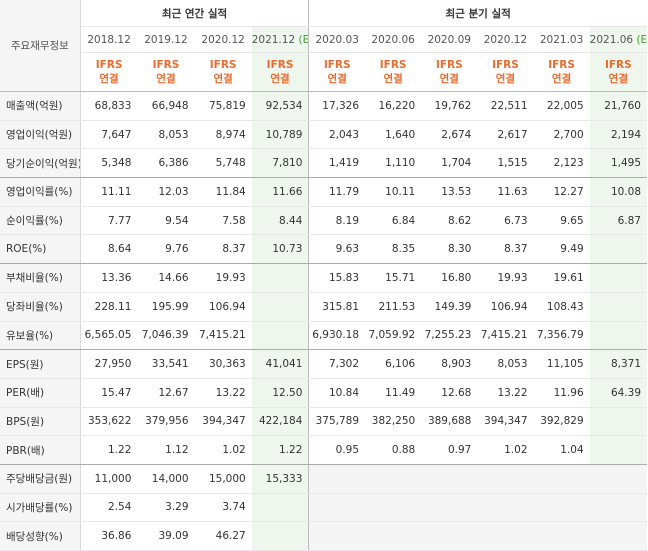 The height and width of the screenshot is (551, 648). I want to click on table-cell: 8.64, so click(109, 249).